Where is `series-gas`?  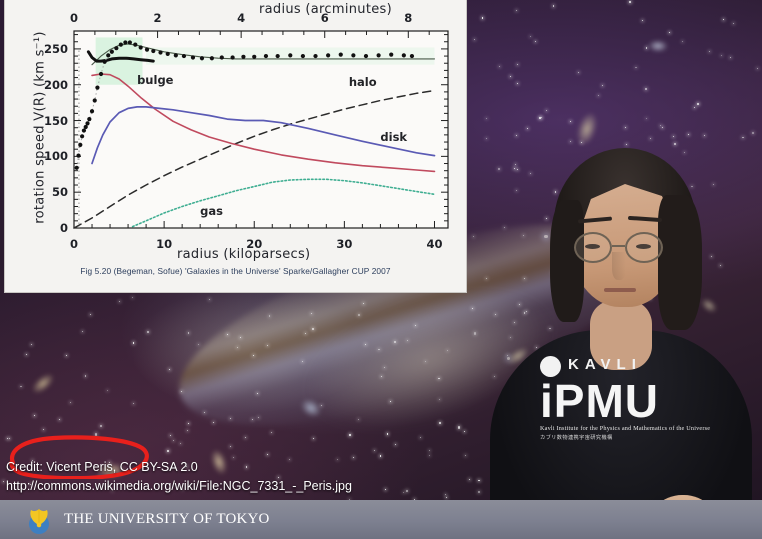
series-gas is located at coordinates (283, 203).